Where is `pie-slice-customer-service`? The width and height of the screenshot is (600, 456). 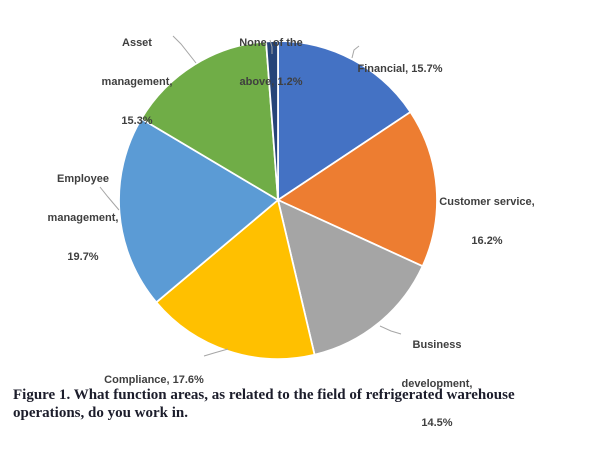
pie-slice-customer-service is located at coordinates (357, 189).